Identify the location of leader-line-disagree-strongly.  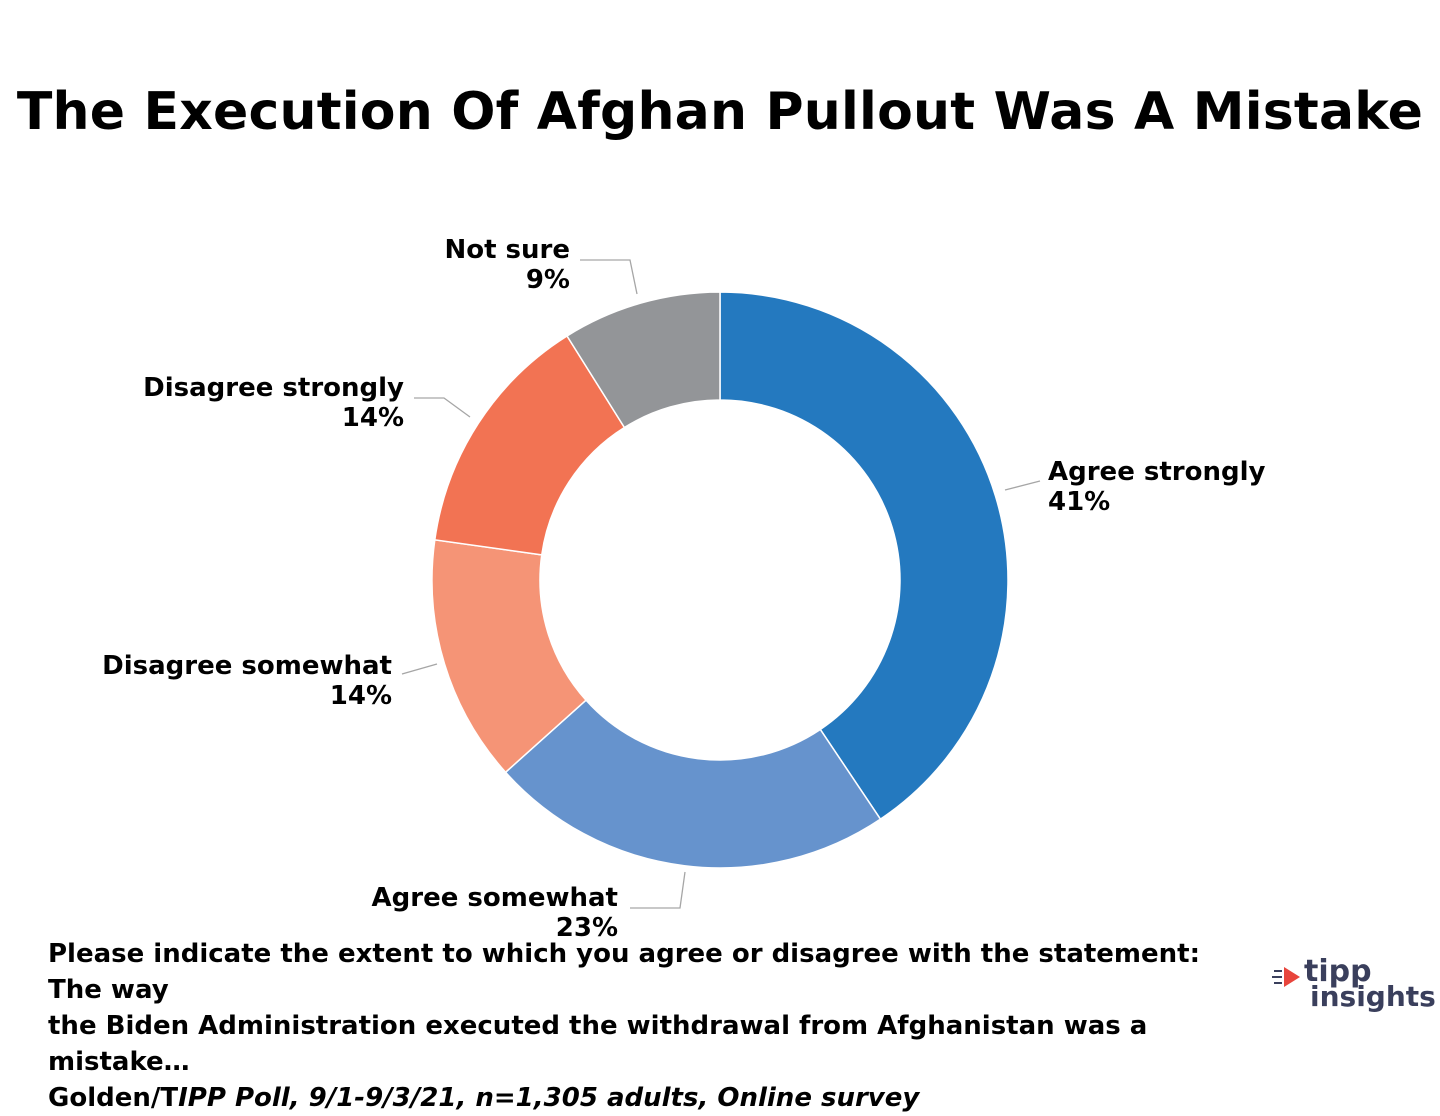
(442, 407).